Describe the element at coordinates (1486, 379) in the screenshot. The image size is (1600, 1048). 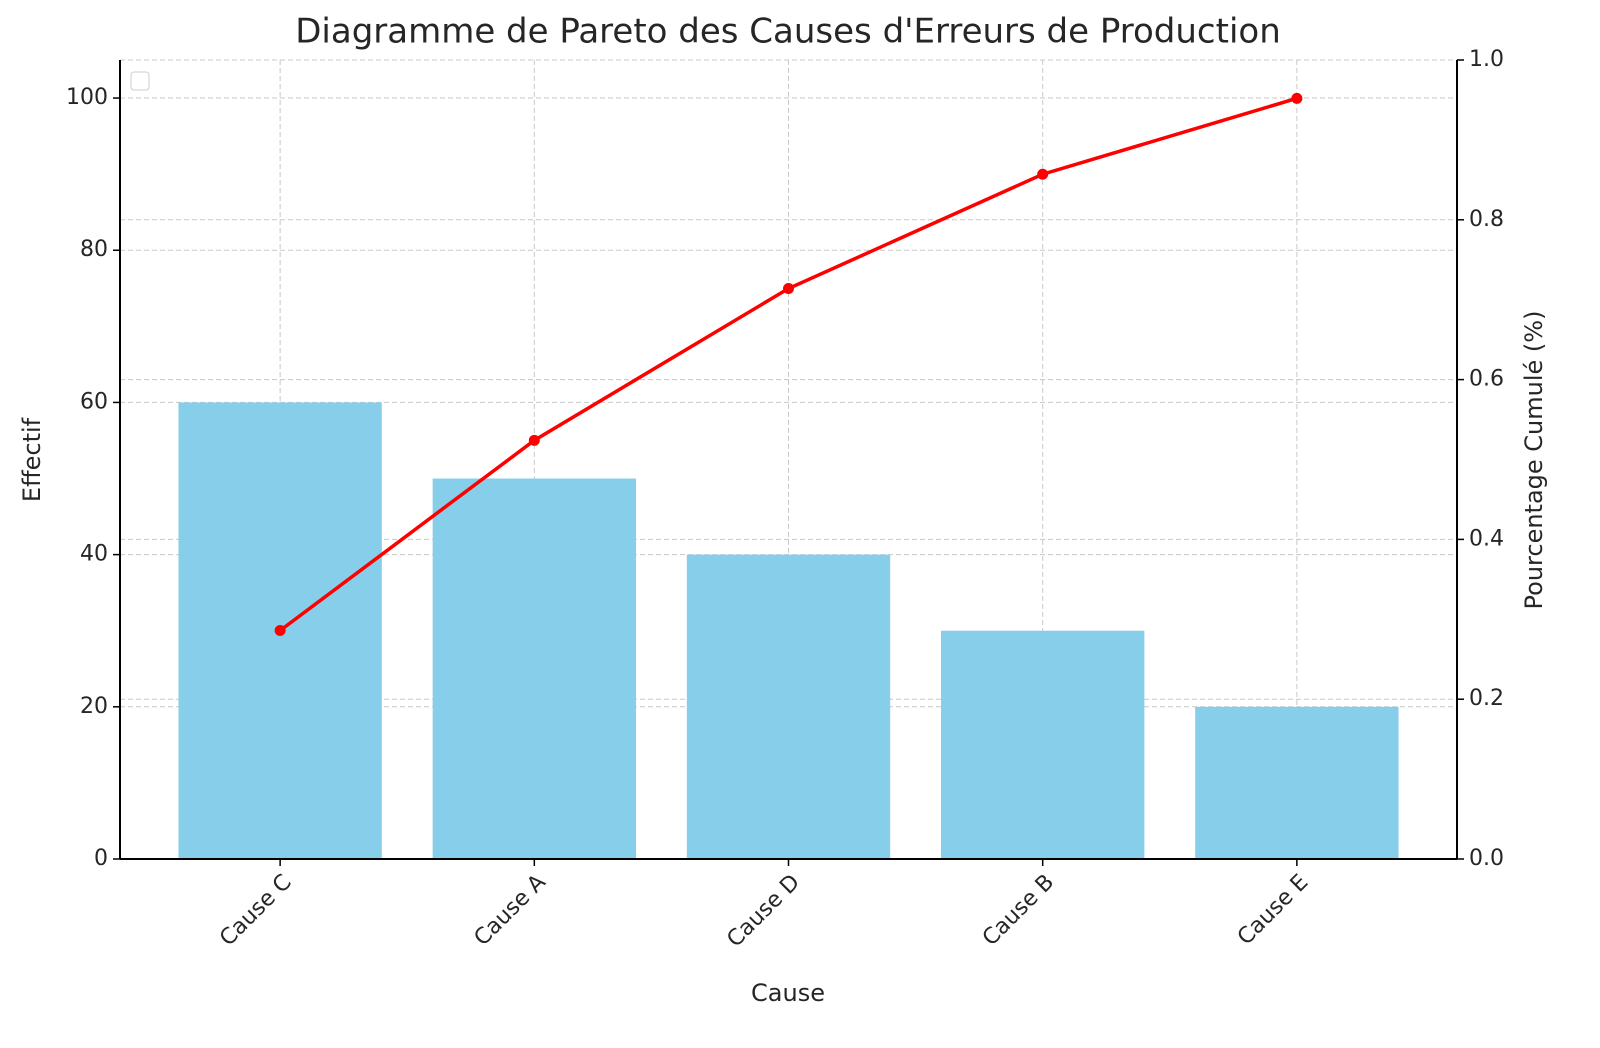
I see `y2-tick-label: 0.6` at that location.